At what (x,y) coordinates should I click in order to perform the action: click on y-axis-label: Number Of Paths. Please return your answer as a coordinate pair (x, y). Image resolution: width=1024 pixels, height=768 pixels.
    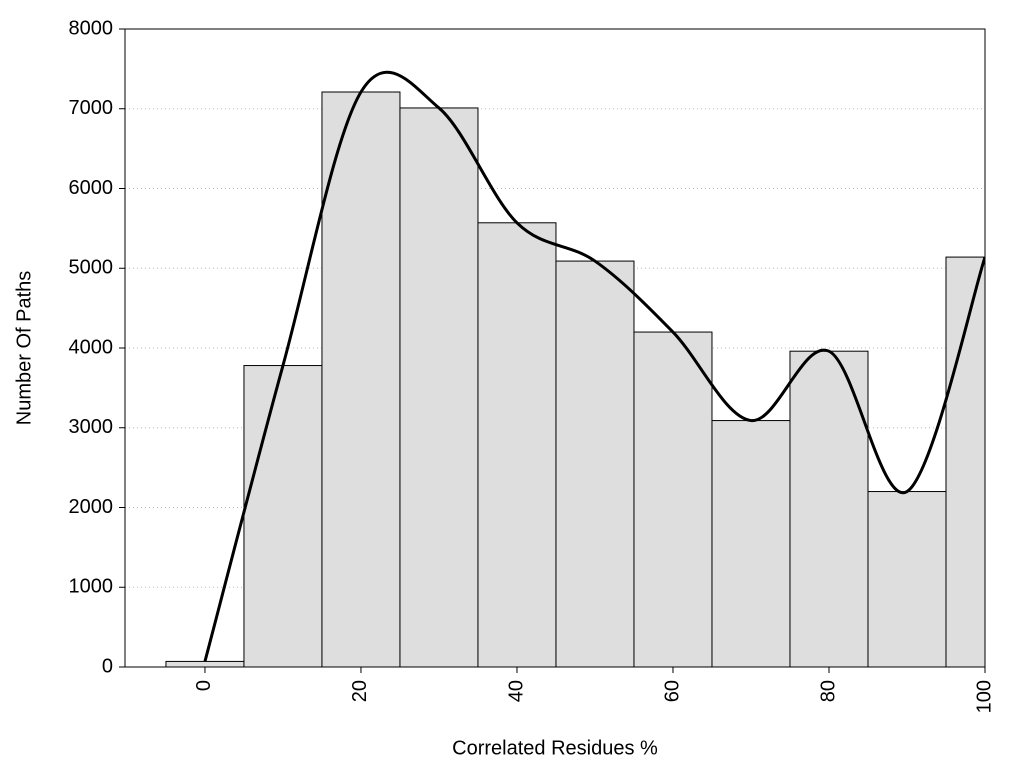
    Looking at the image, I should click on (24, 348).